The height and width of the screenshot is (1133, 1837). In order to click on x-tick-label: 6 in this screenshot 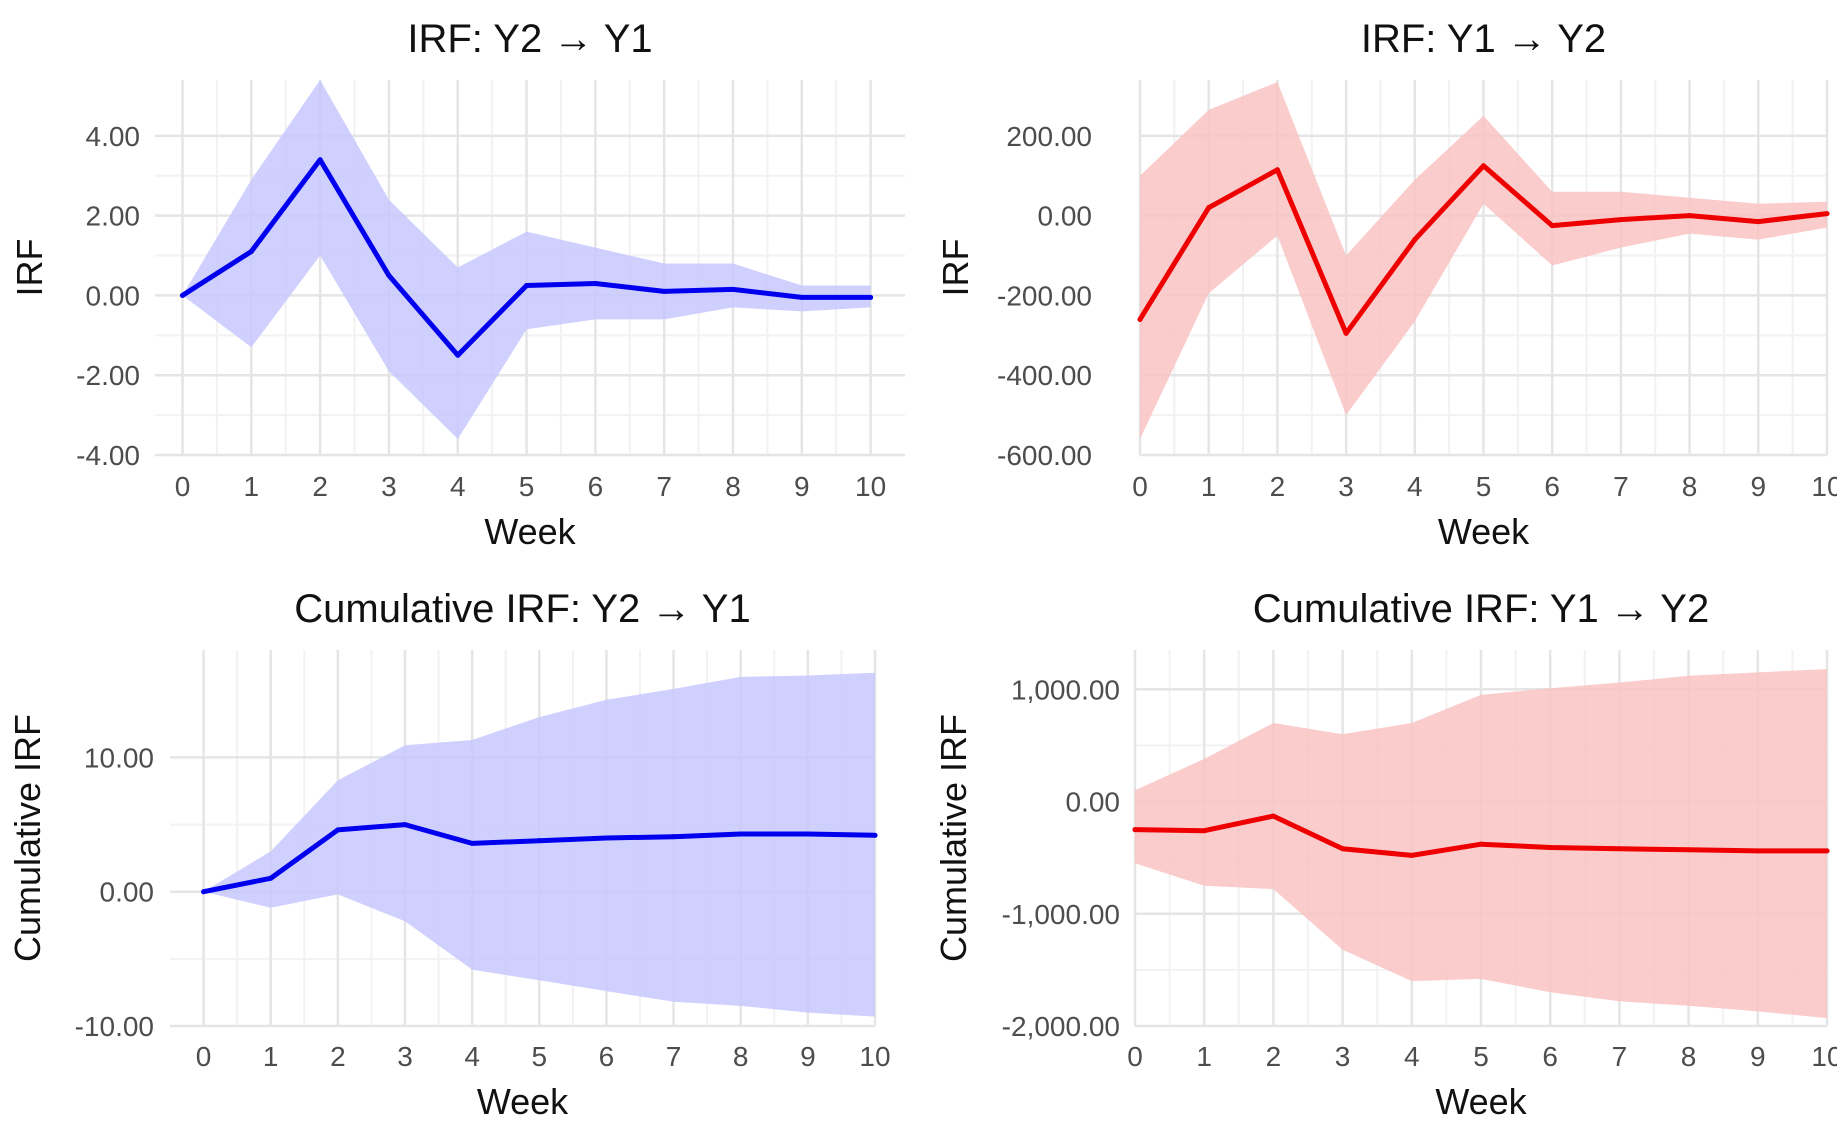, I will do `click(607, 1056)`.